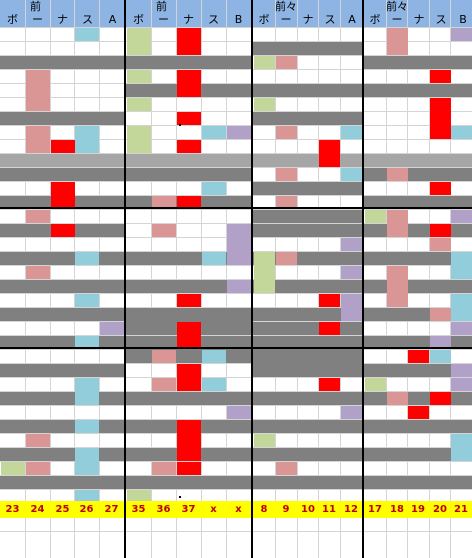 The height and width of the screenshot is (558, 472). Describe the element at coordinates (112, 19) in the screenshot. I see `header-label: A` at that location.